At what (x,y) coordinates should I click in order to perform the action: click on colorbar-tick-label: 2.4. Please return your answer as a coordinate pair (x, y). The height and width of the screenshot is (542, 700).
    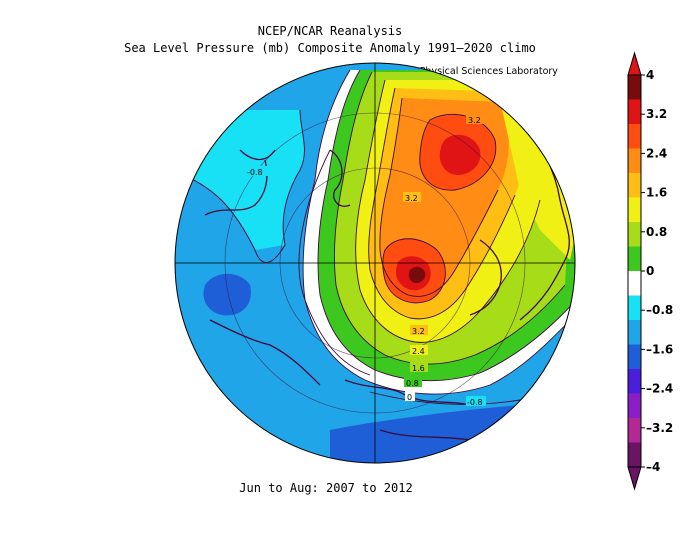
    Looking at the image, I should click on (656, 153).